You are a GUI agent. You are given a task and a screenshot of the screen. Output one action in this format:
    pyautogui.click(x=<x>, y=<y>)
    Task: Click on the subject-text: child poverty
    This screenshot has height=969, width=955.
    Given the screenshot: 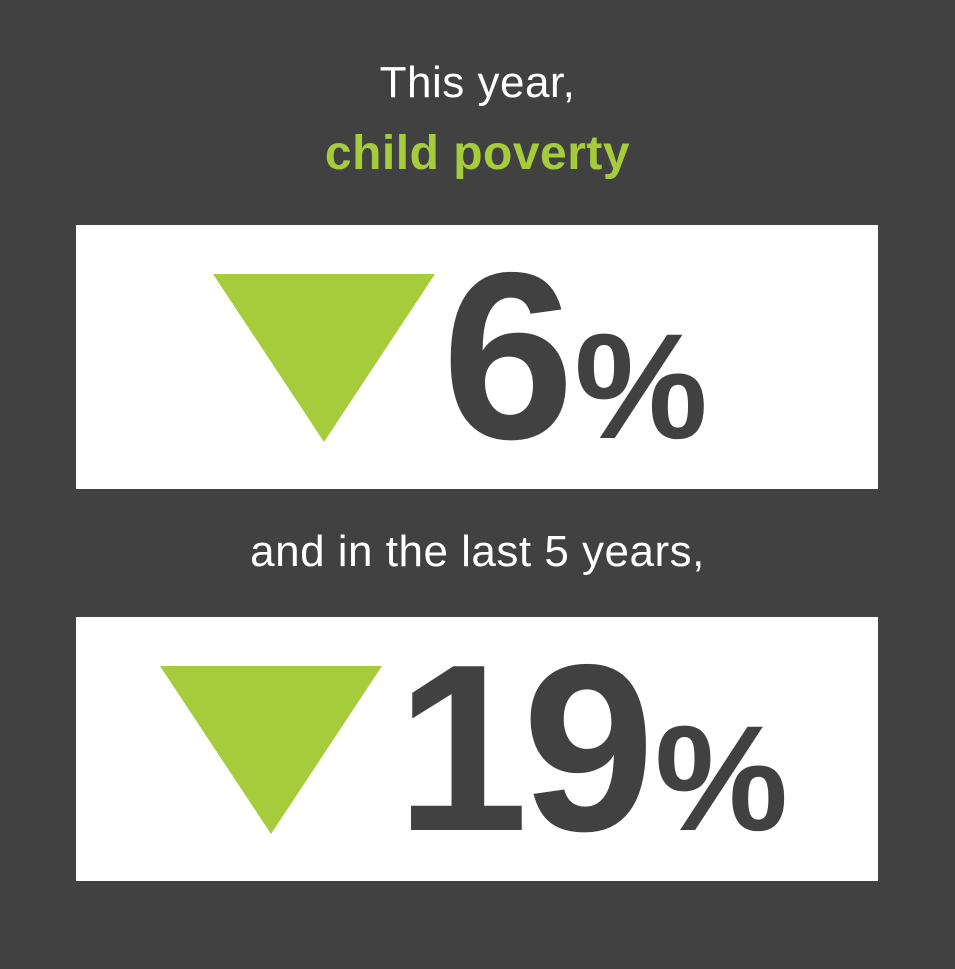 What is the action you would take?
    pyautogui.click(x=477, y=153)
    